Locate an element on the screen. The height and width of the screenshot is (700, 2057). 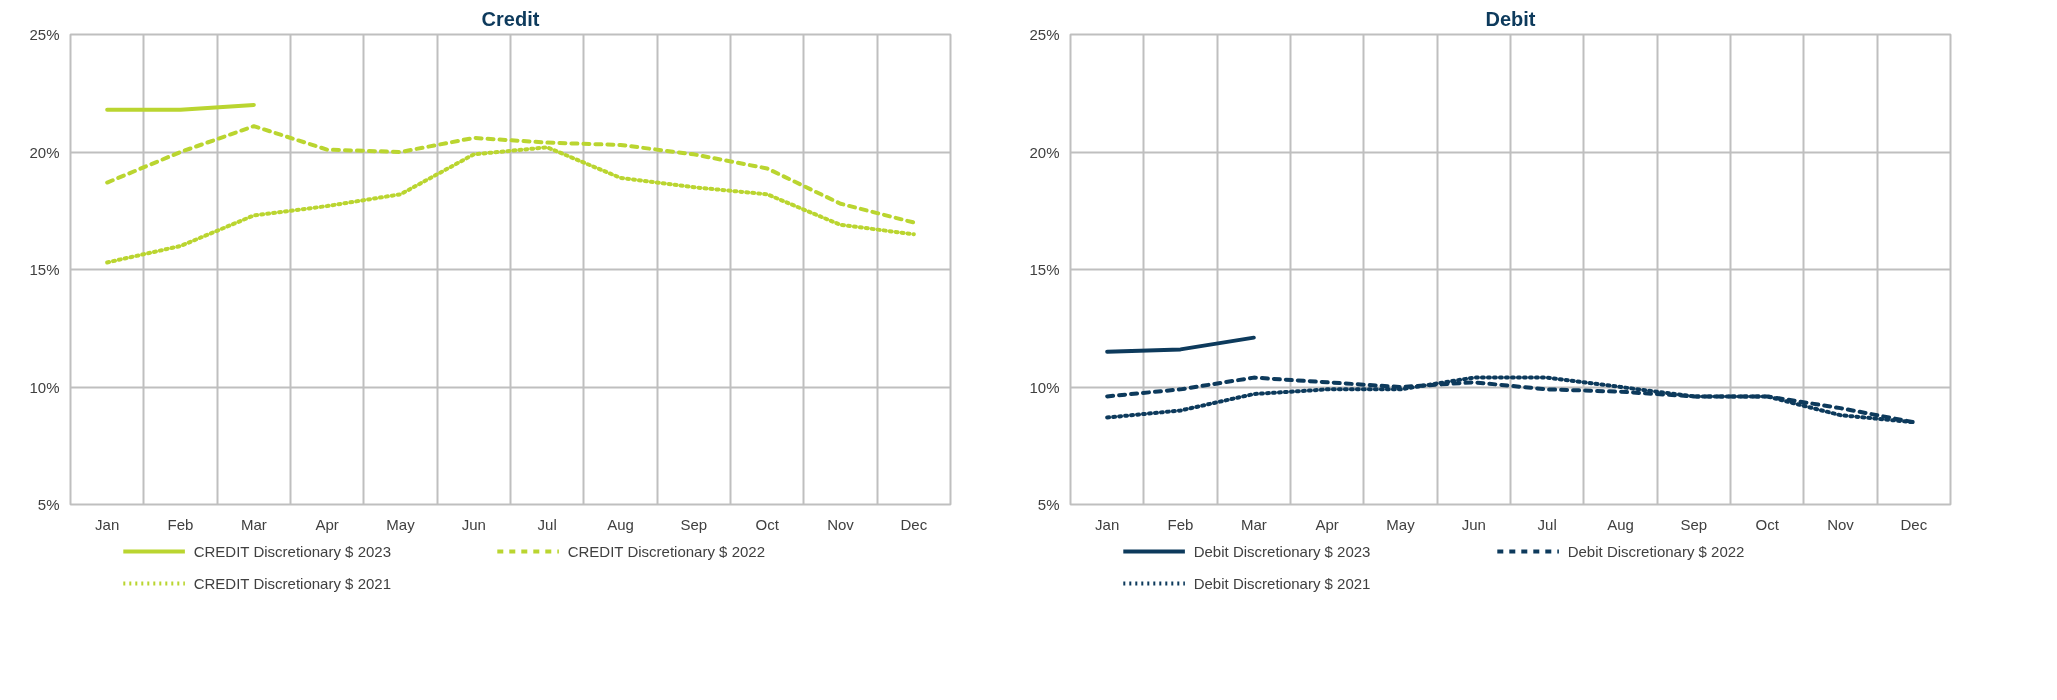
legend-label: CREDIT Discretionary $ 2021 is located at coordinates (292, 583).